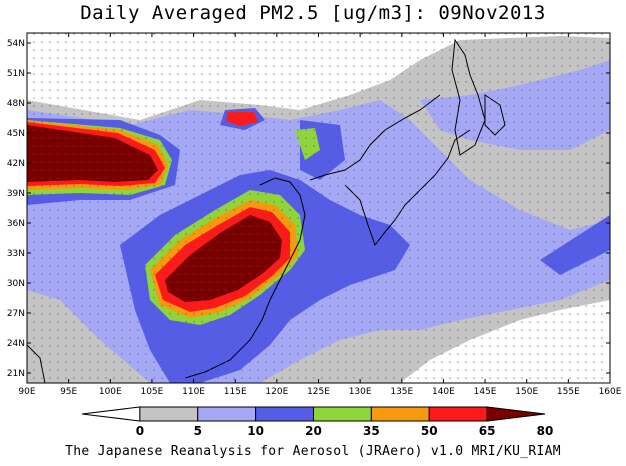  What do you see at coordinates (487, 431) in the screenshot?
I see `colorbar-label: 65` at bounding box center [487, 431].